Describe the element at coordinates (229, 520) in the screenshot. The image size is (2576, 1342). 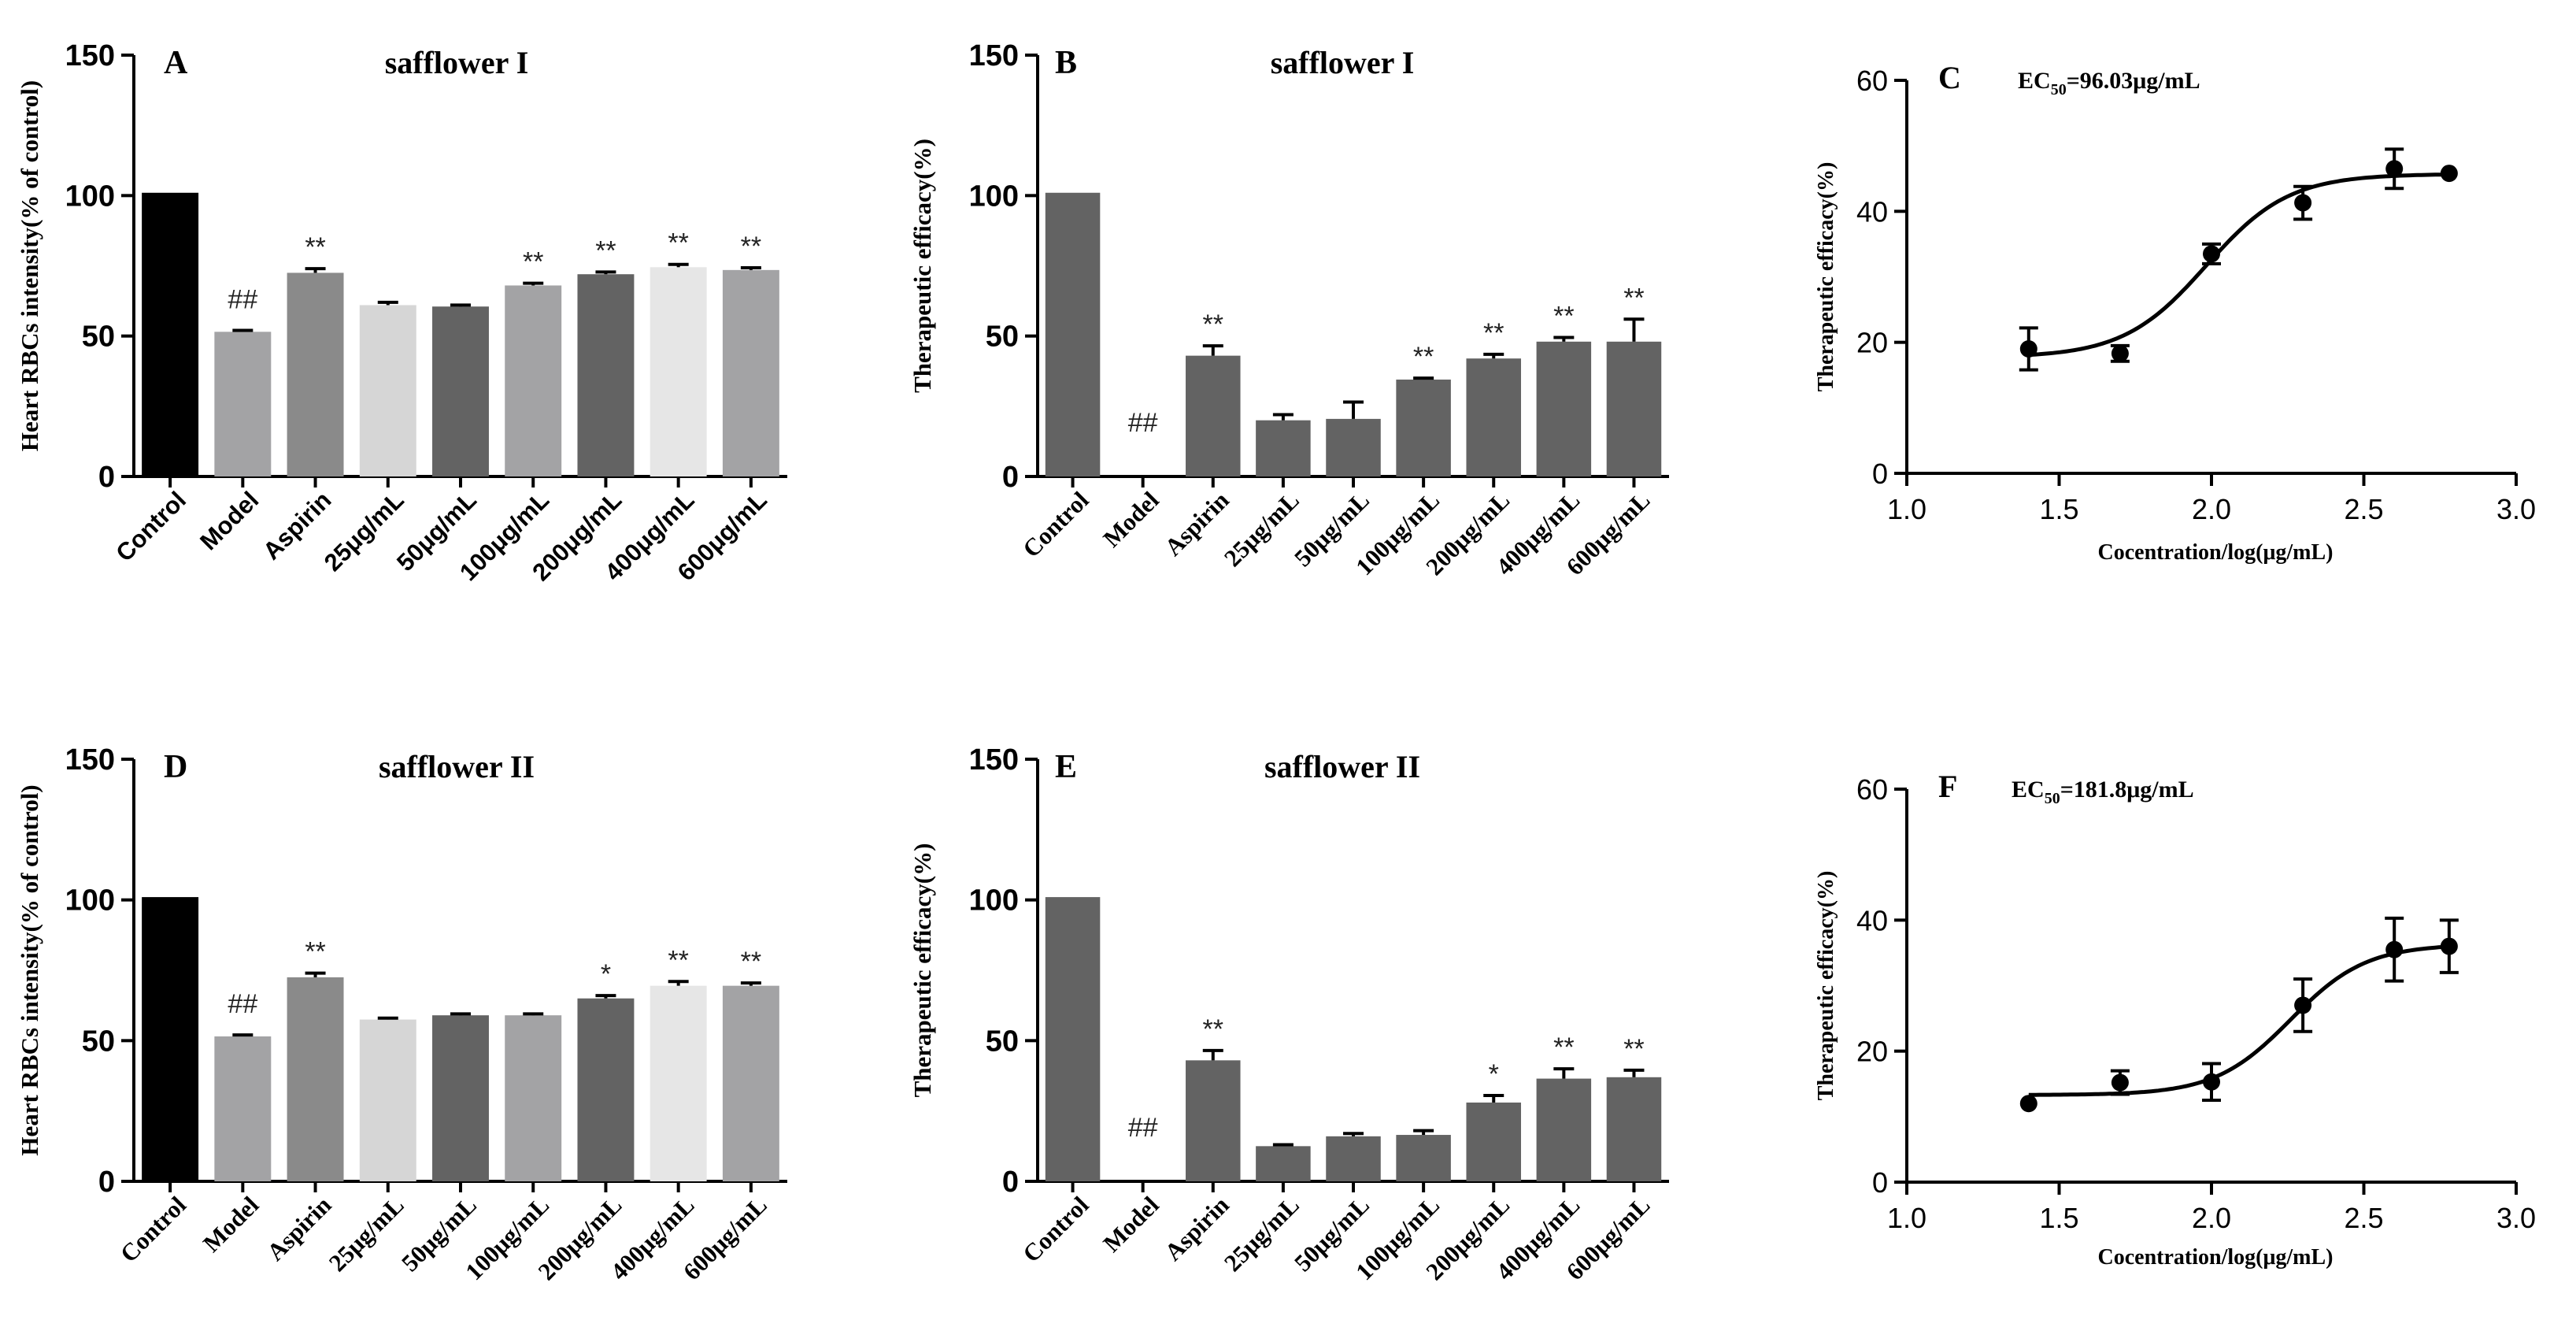
I see `x-tick-label: Model` at that location.